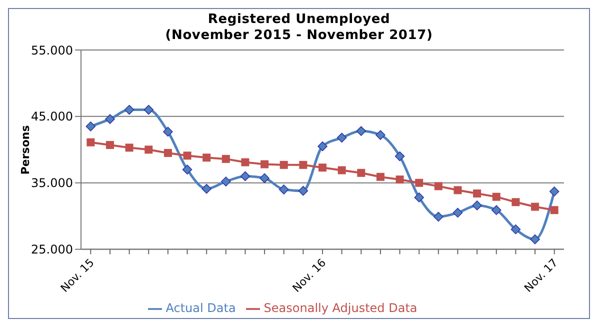 The image size is (598, 327). I want to click on legend-label: Seasonally Adjusted Data, so click(341, 308).